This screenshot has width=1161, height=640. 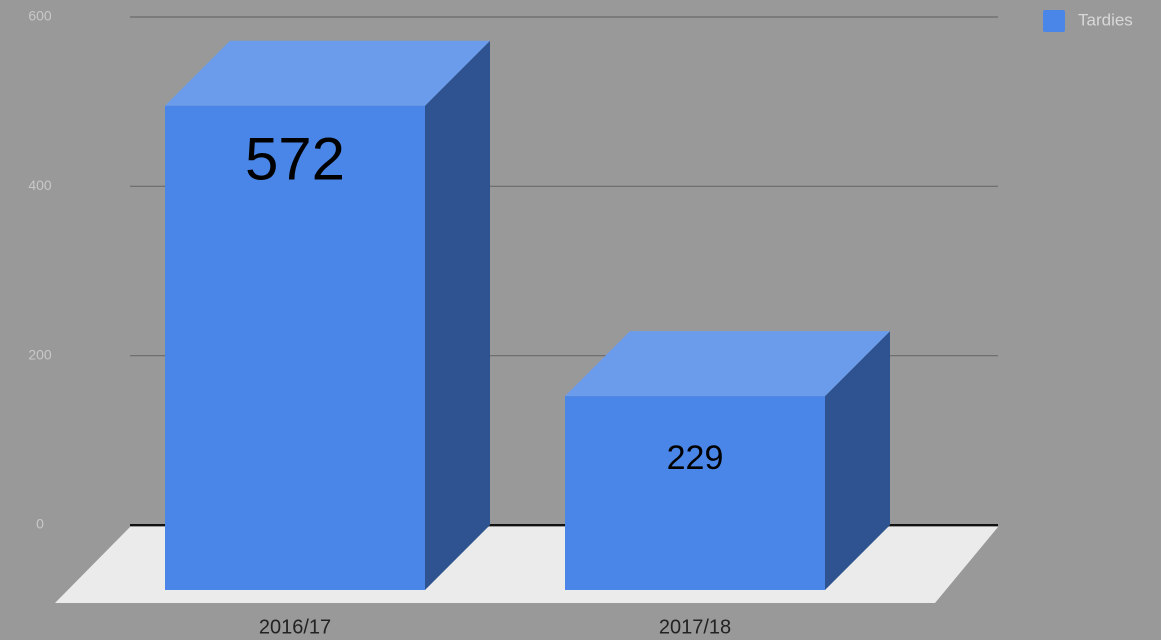 I want to click on y-tick-label: 200, so click(x=40, y=354).